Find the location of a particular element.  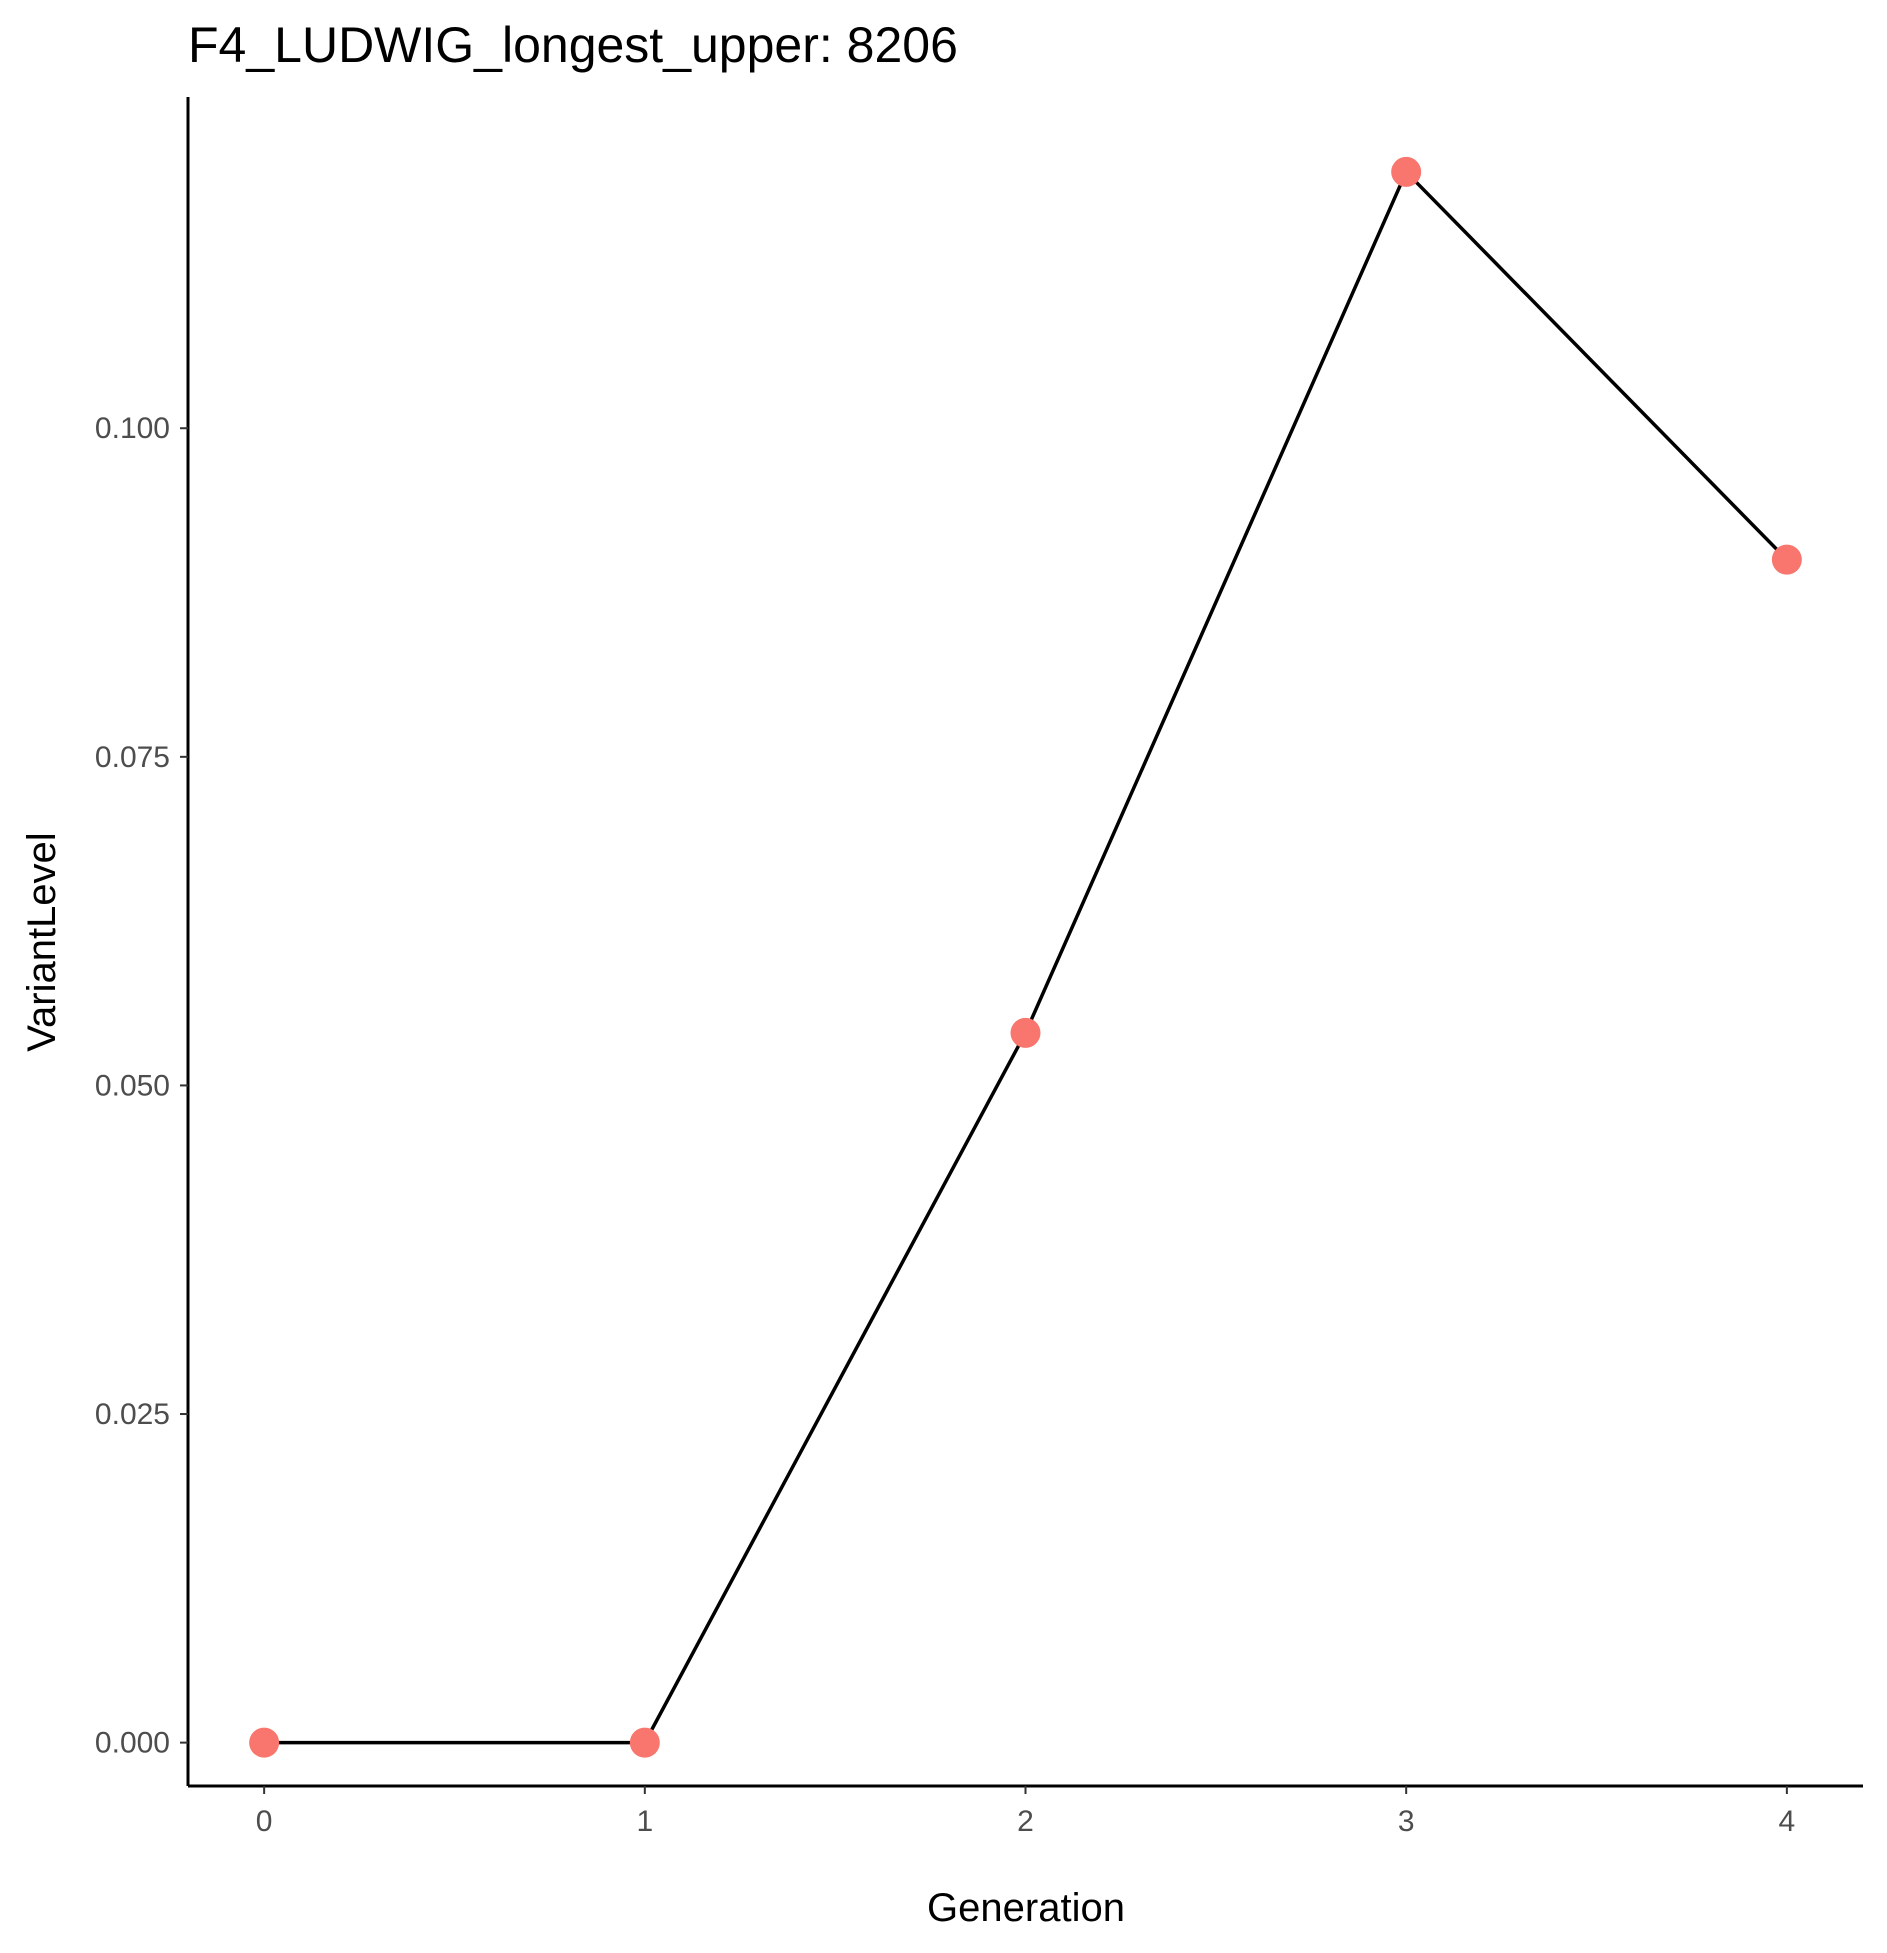

y-axis-title: VariantLevel is located at coordinates (42, 941).